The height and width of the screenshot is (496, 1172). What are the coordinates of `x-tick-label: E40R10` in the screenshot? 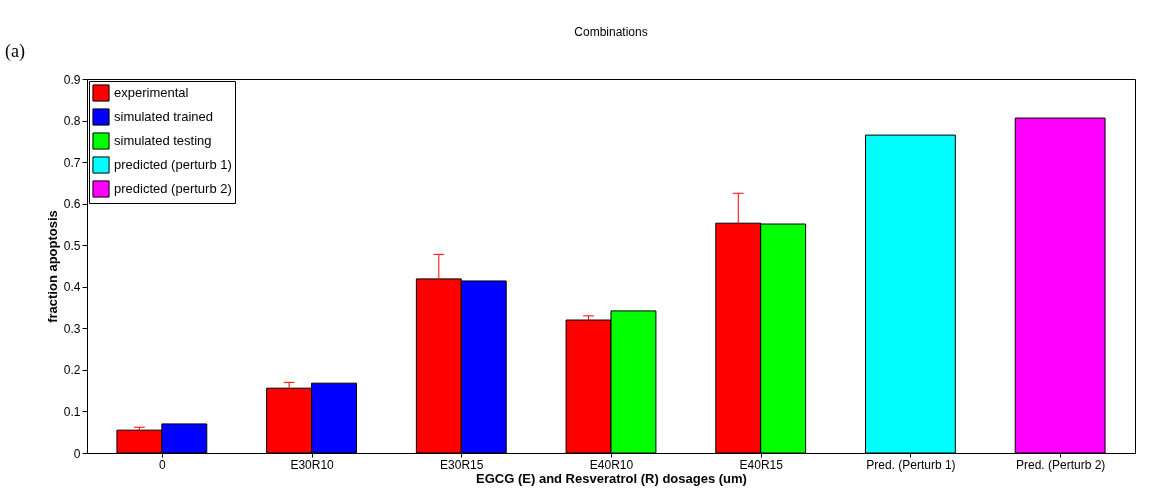 It's located at (611, 464).